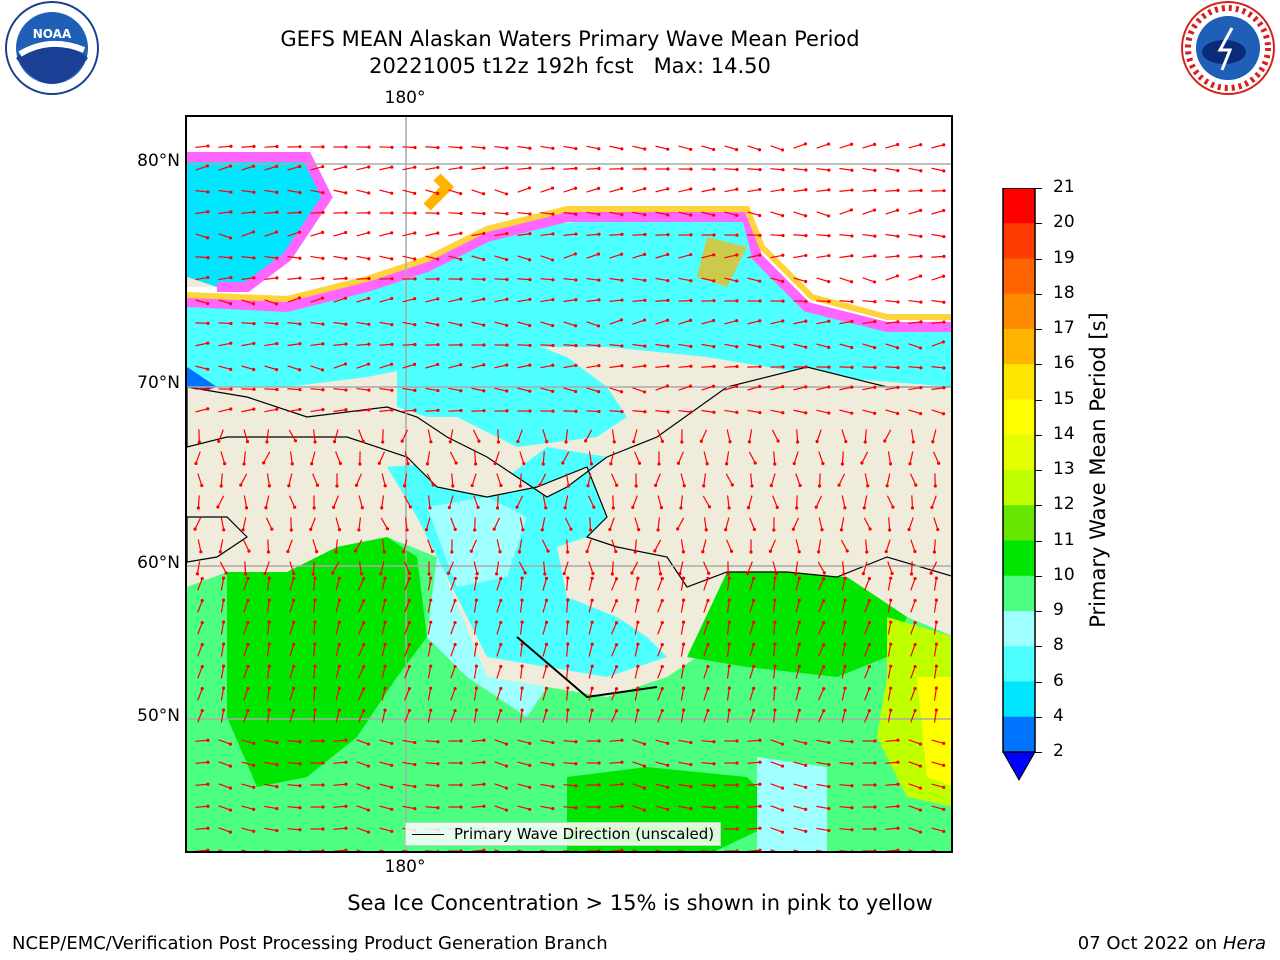 This screenshot has width=1280, height=960. Describe the element at coordinates (158, 161) in the screenshot. I see `lat-label-80: 80°N` at that location.